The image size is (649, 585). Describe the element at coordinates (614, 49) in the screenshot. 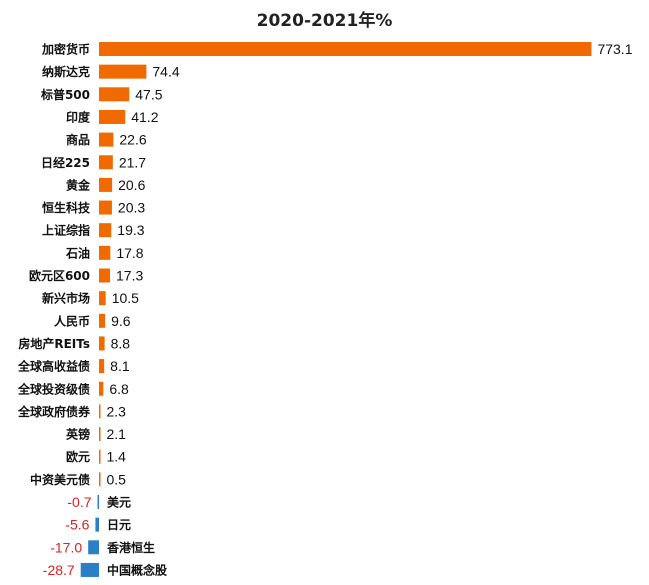

I see `value-label-0: 773.1` at that location.